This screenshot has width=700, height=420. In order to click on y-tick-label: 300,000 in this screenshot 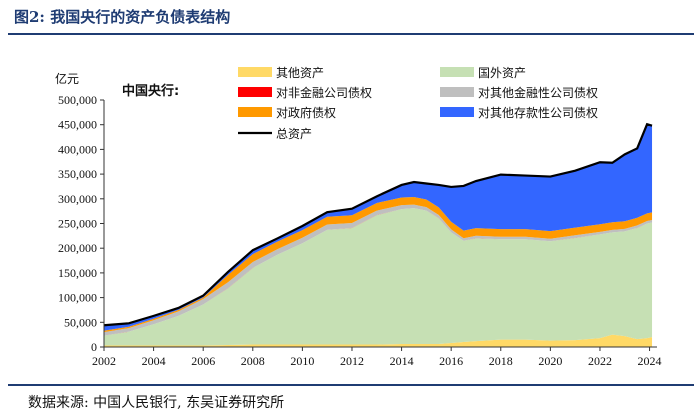, I will do `click(77, 199)`.